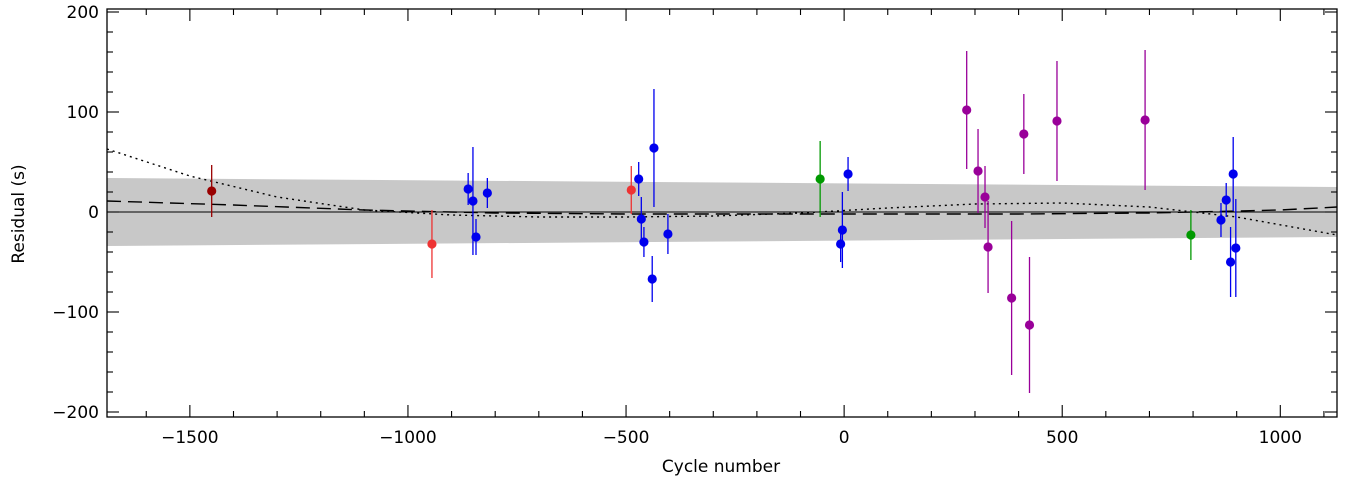 This screenshot has height=481, width=1351. What do you see at coordinates (190, 438) in the screenshot?
I see `x-tick-label: −1500` at bounding box center [190, 438].